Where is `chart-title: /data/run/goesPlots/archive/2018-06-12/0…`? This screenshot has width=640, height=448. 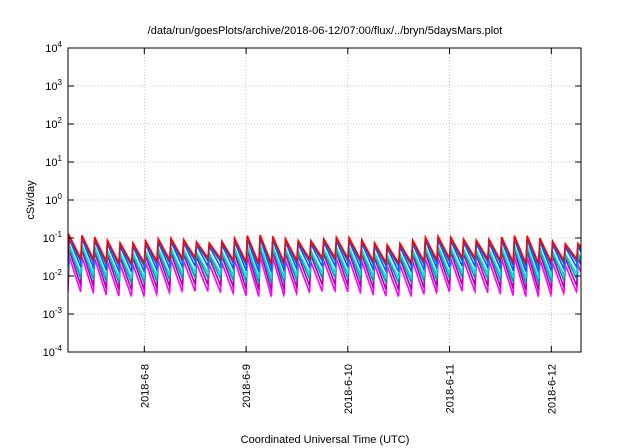
chart-title: /data/run/goesPlots/archive/2018-06-12/0… is located at coordinates (325, 31).